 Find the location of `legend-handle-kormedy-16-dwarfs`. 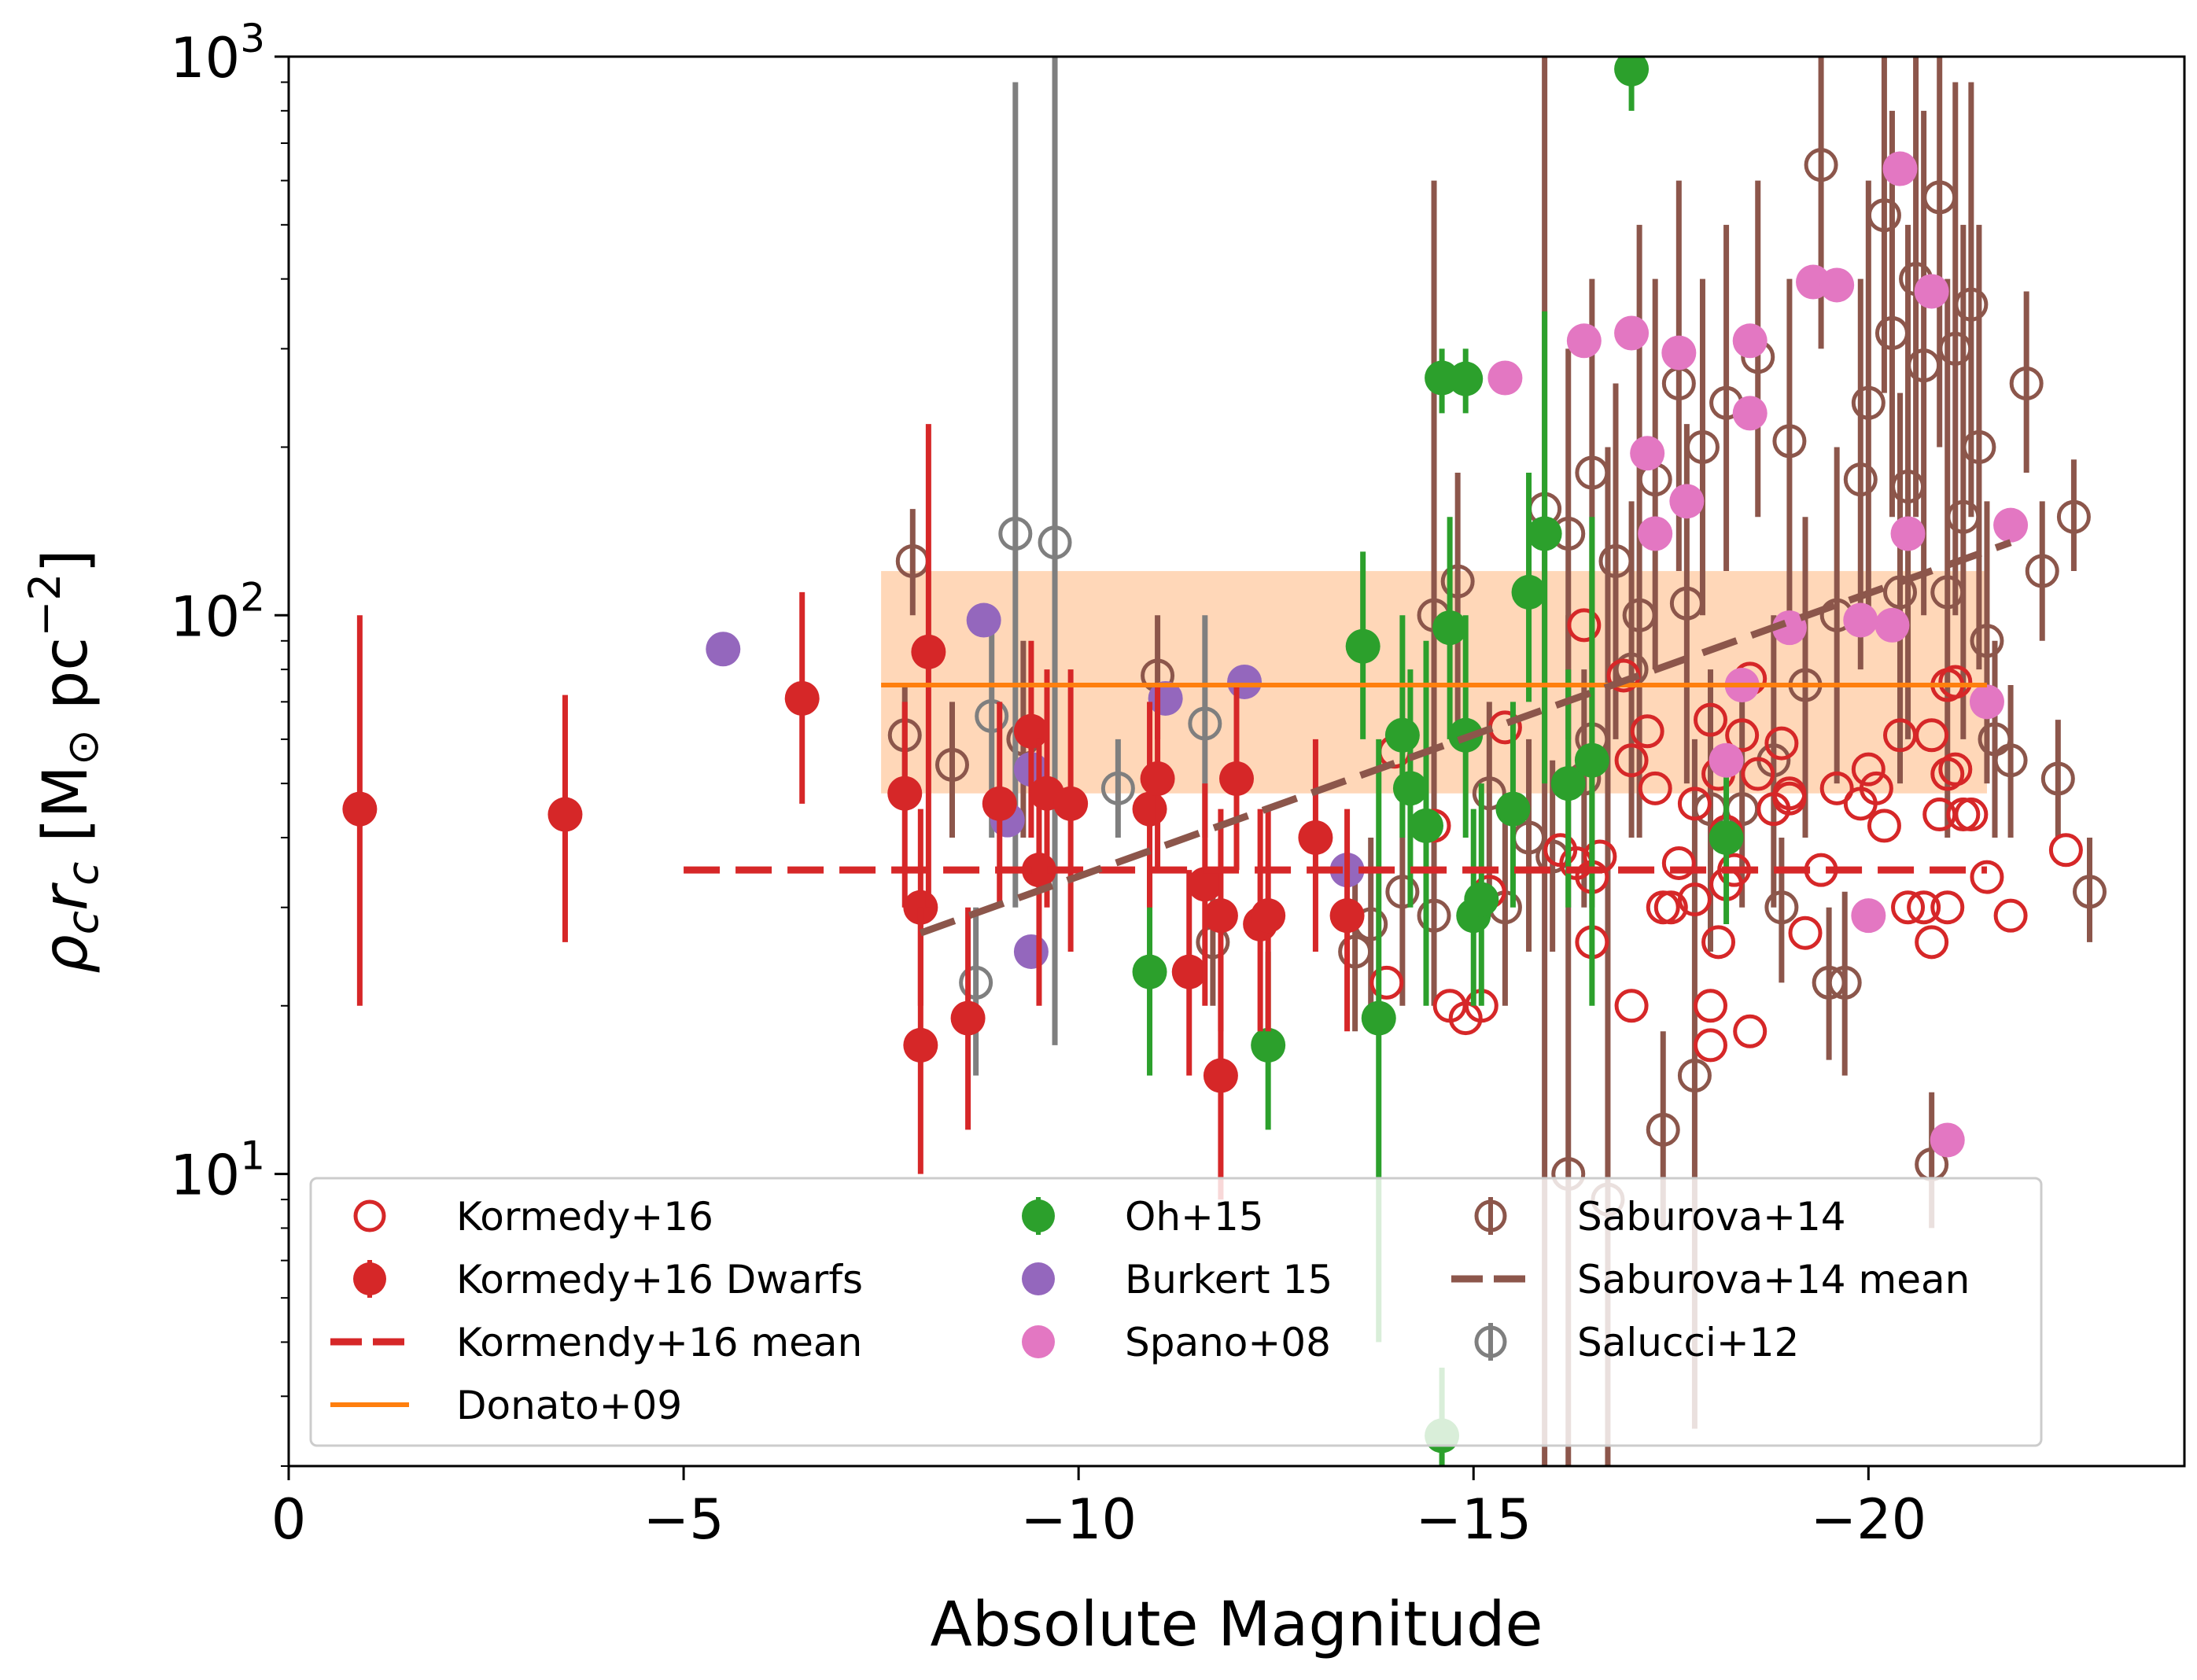

legend-handle-kormedy-16-dwarfs is located at coordinates (369, 1278).